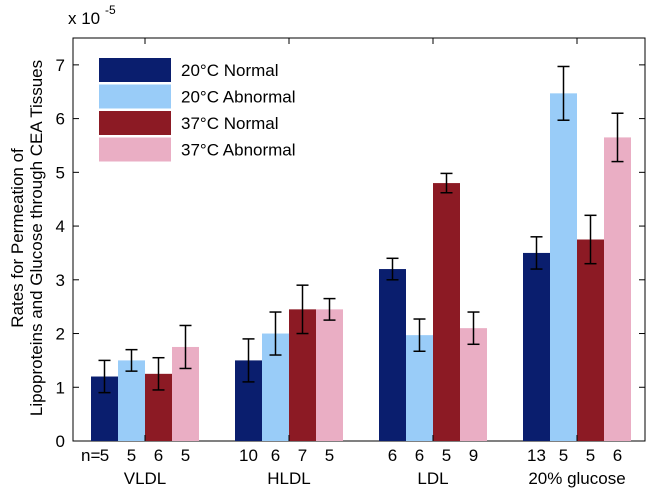 The height and width of the screenshot is (492, 650). What do you see at coordinates (60, 119) in the screenshot?
I see `y-tick-label: 6` at bounding box center [60, 119].